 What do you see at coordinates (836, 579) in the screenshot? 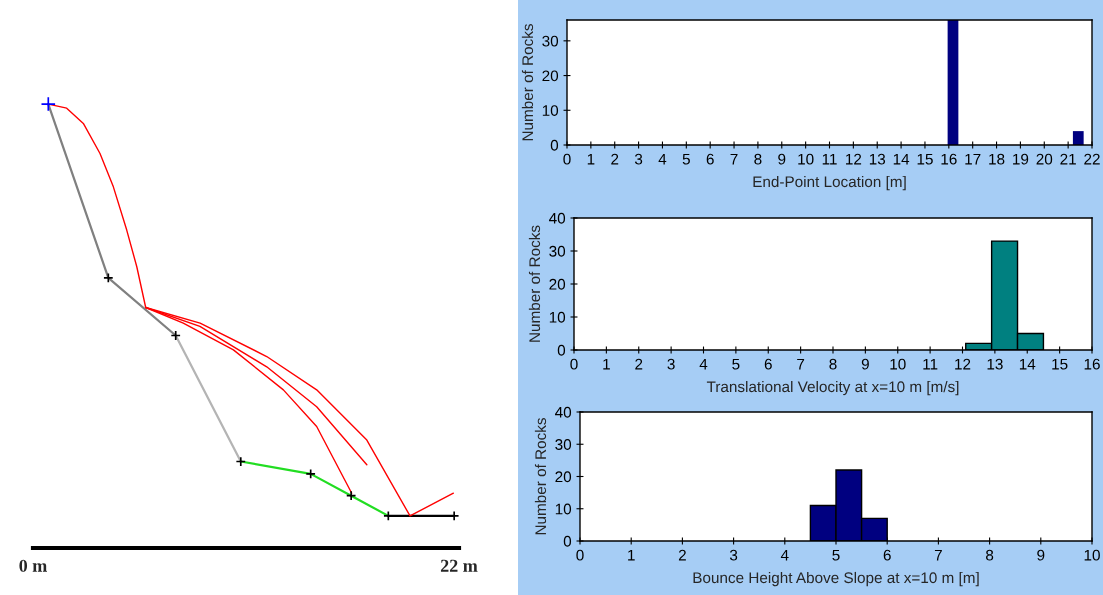
I see `x-axis-title: Bounce Height Above Slope at x=10 m [m]` at bounding box center [836, 579].